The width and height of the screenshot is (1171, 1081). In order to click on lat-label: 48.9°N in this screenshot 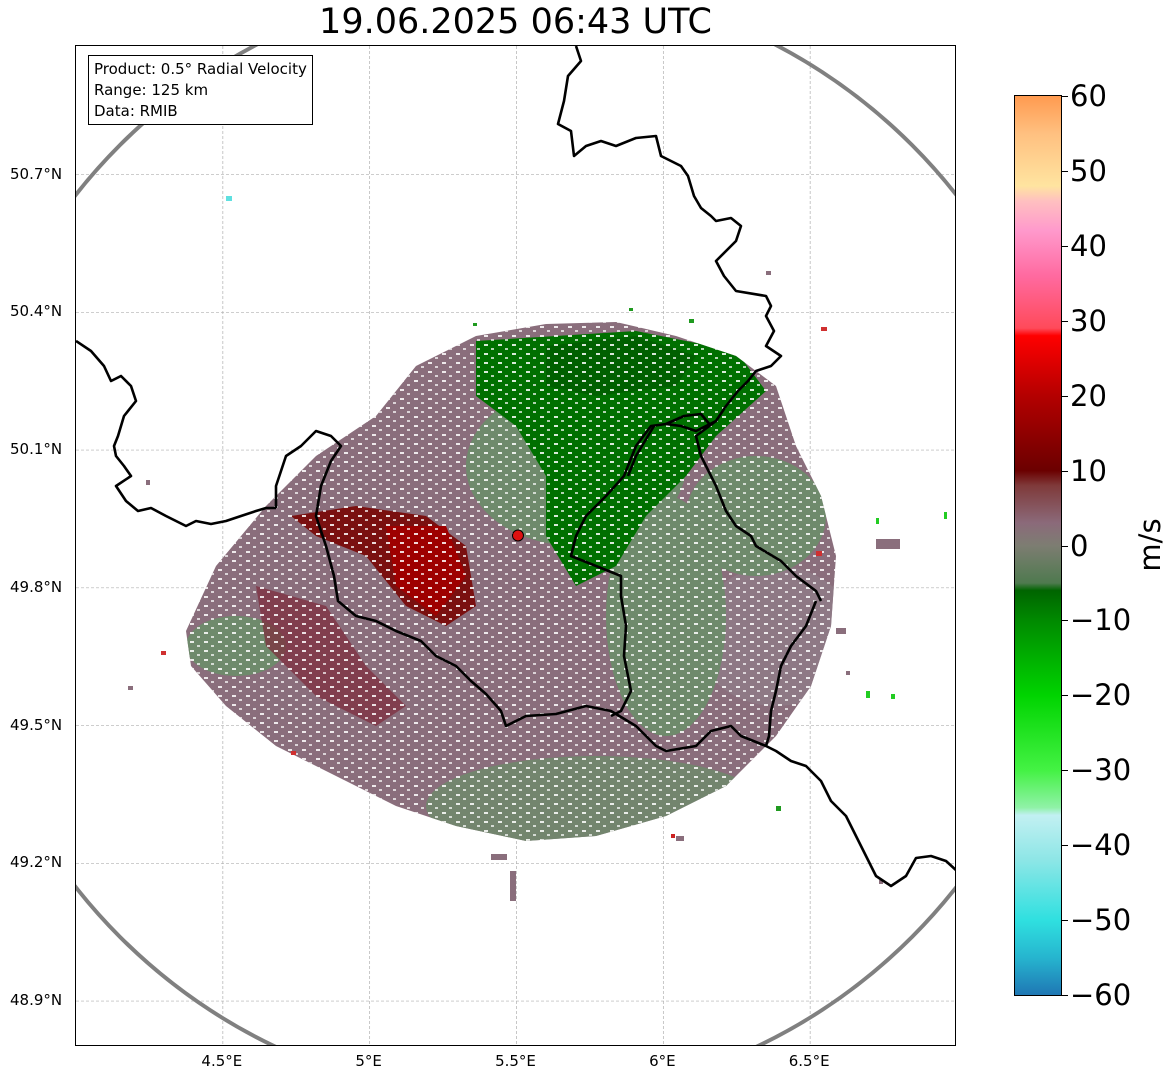, I will do `click(36, 1000)`.